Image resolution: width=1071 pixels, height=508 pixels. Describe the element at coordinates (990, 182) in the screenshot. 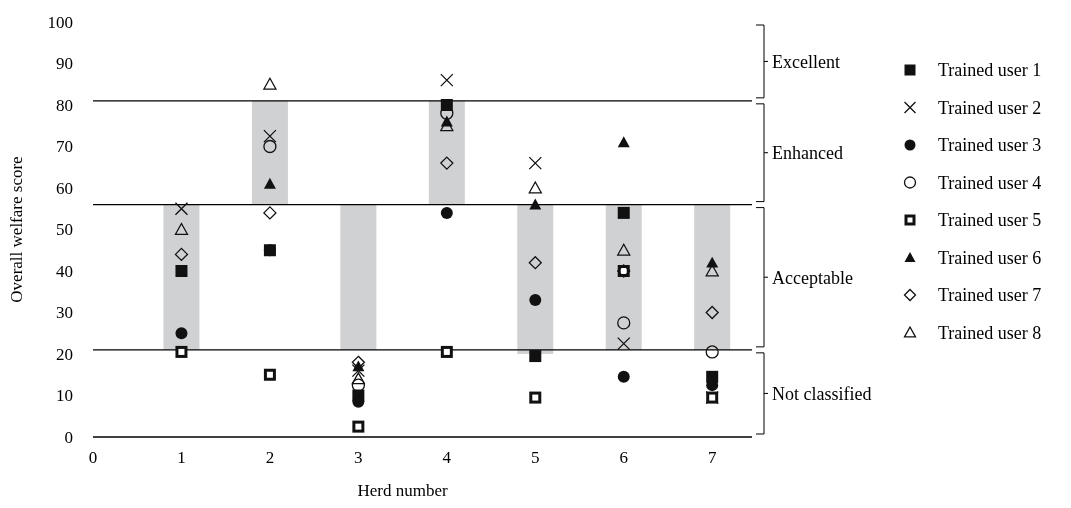

I see `legend-label: Trained user 4` at that location.